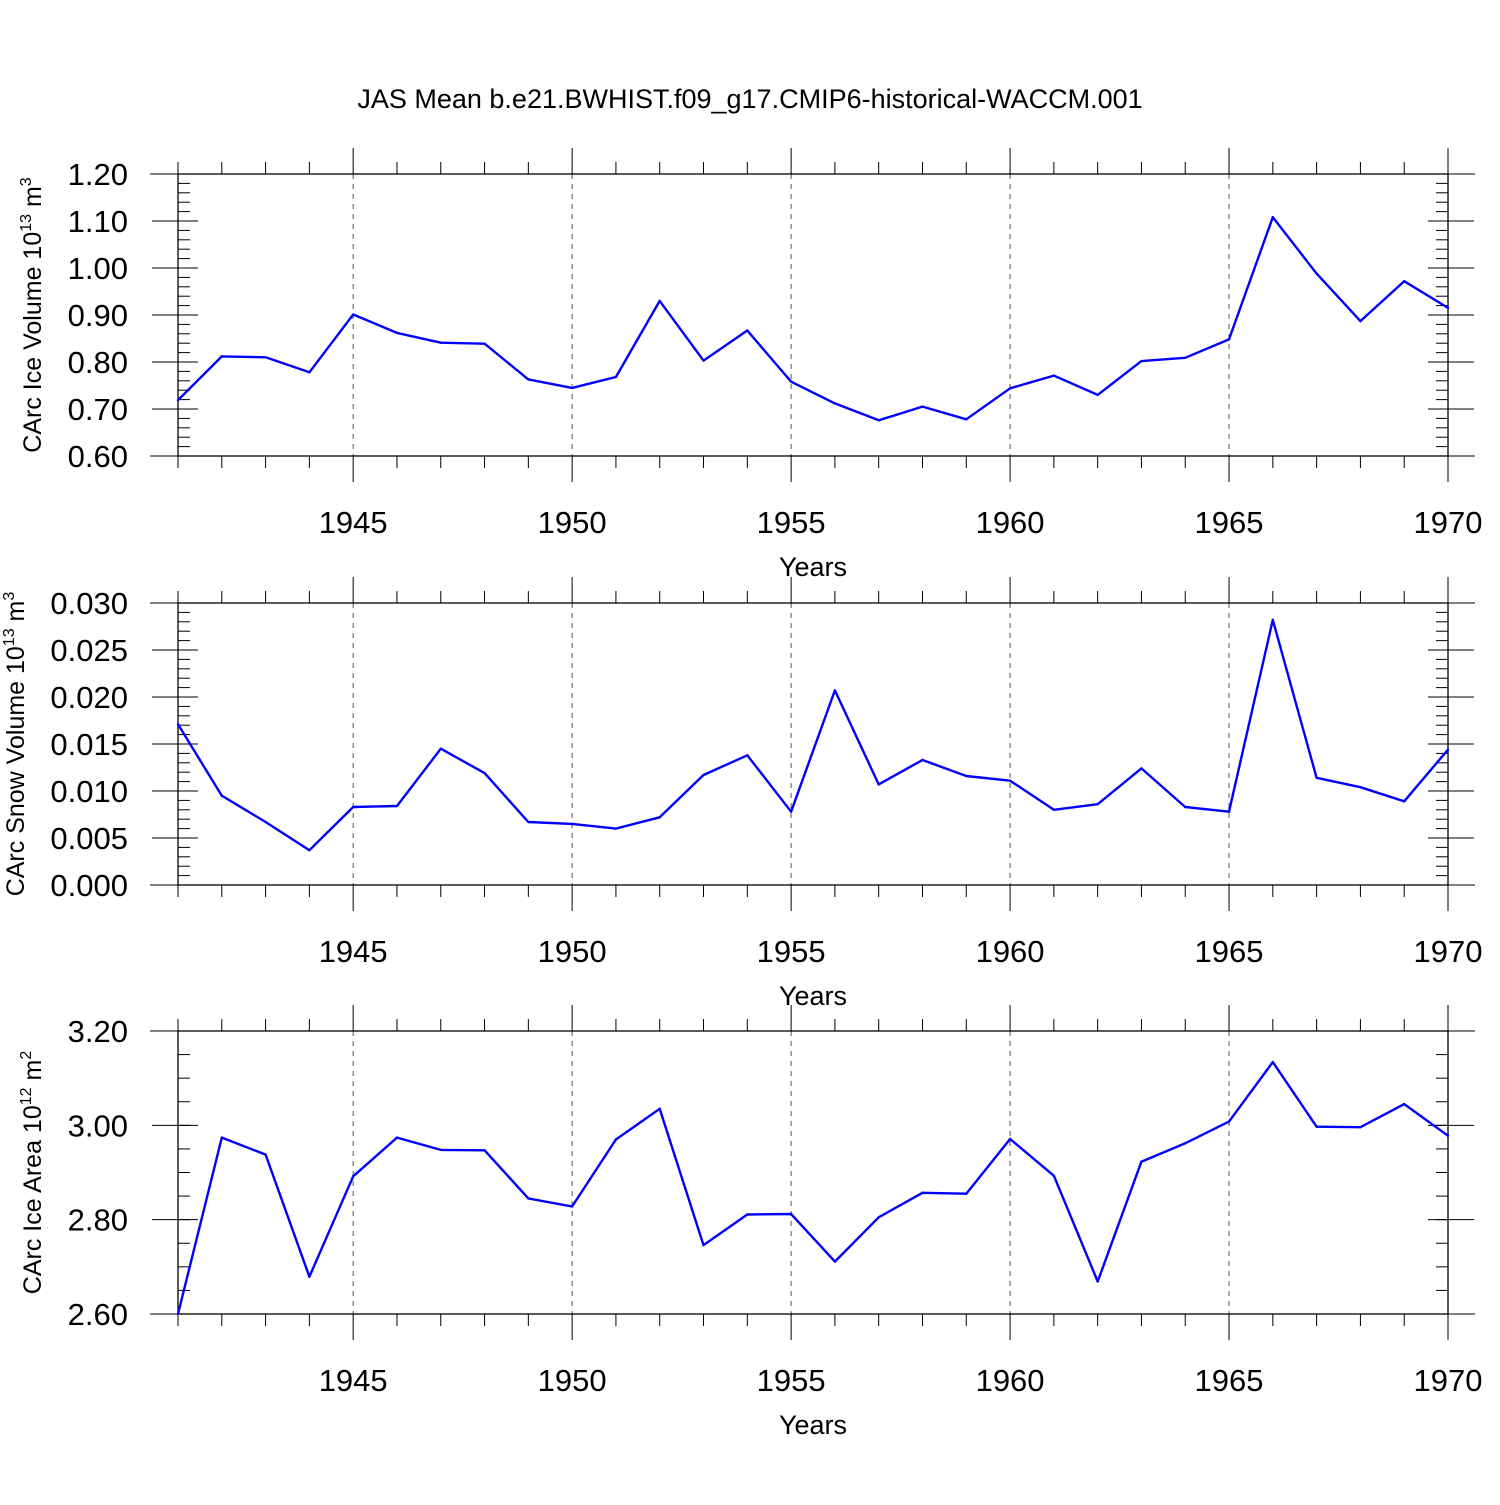 Image resolution: width=1500 pixels, height=1505 pixels. Describe the element at coordinates (1010, 1380) in the screenshot. I see `x-tick-label: 1960` at that location.